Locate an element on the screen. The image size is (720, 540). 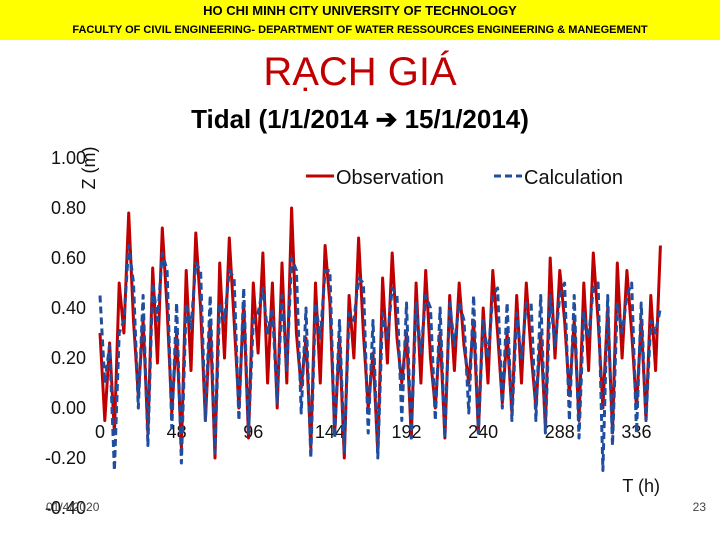
y-tick-label: -0.40 is located at coordinates (65, 508).